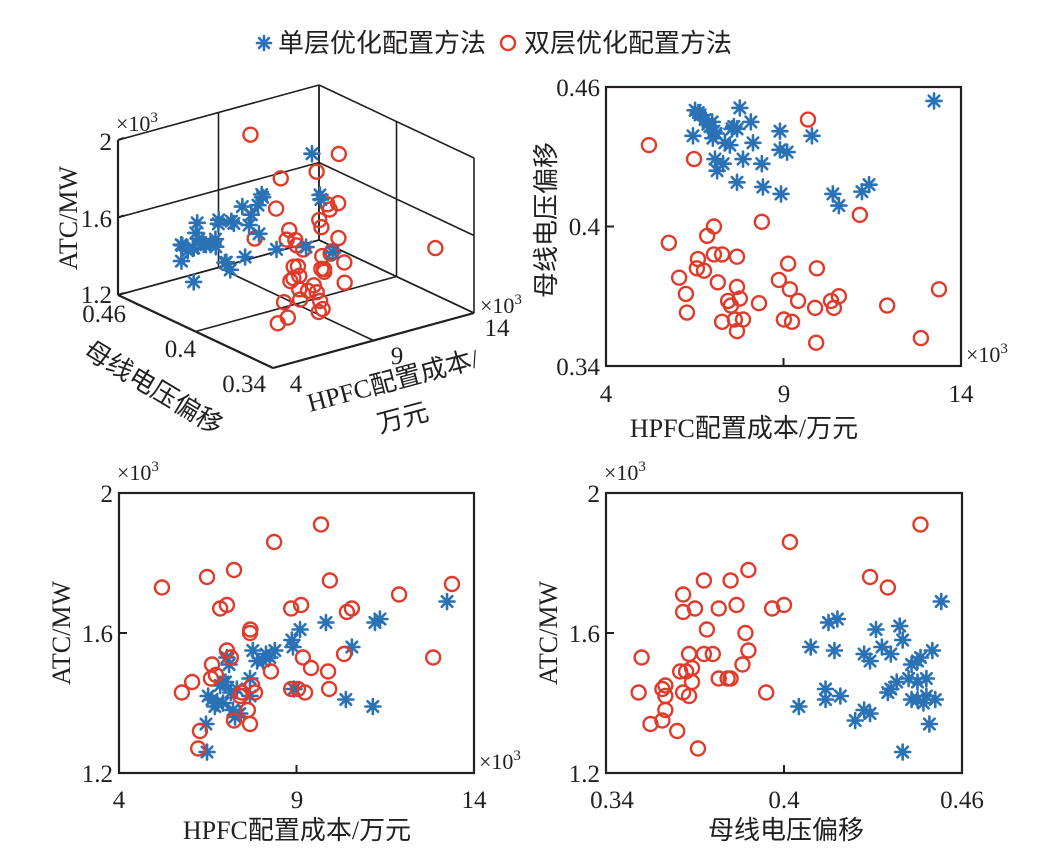 The height and width of the screenshot is (854, 1059). What do you see at coordinates (297, 830) in the screenshot?
I see `x-axis-title: HPFC配置成本/万元` at bounding box center [297, 830].